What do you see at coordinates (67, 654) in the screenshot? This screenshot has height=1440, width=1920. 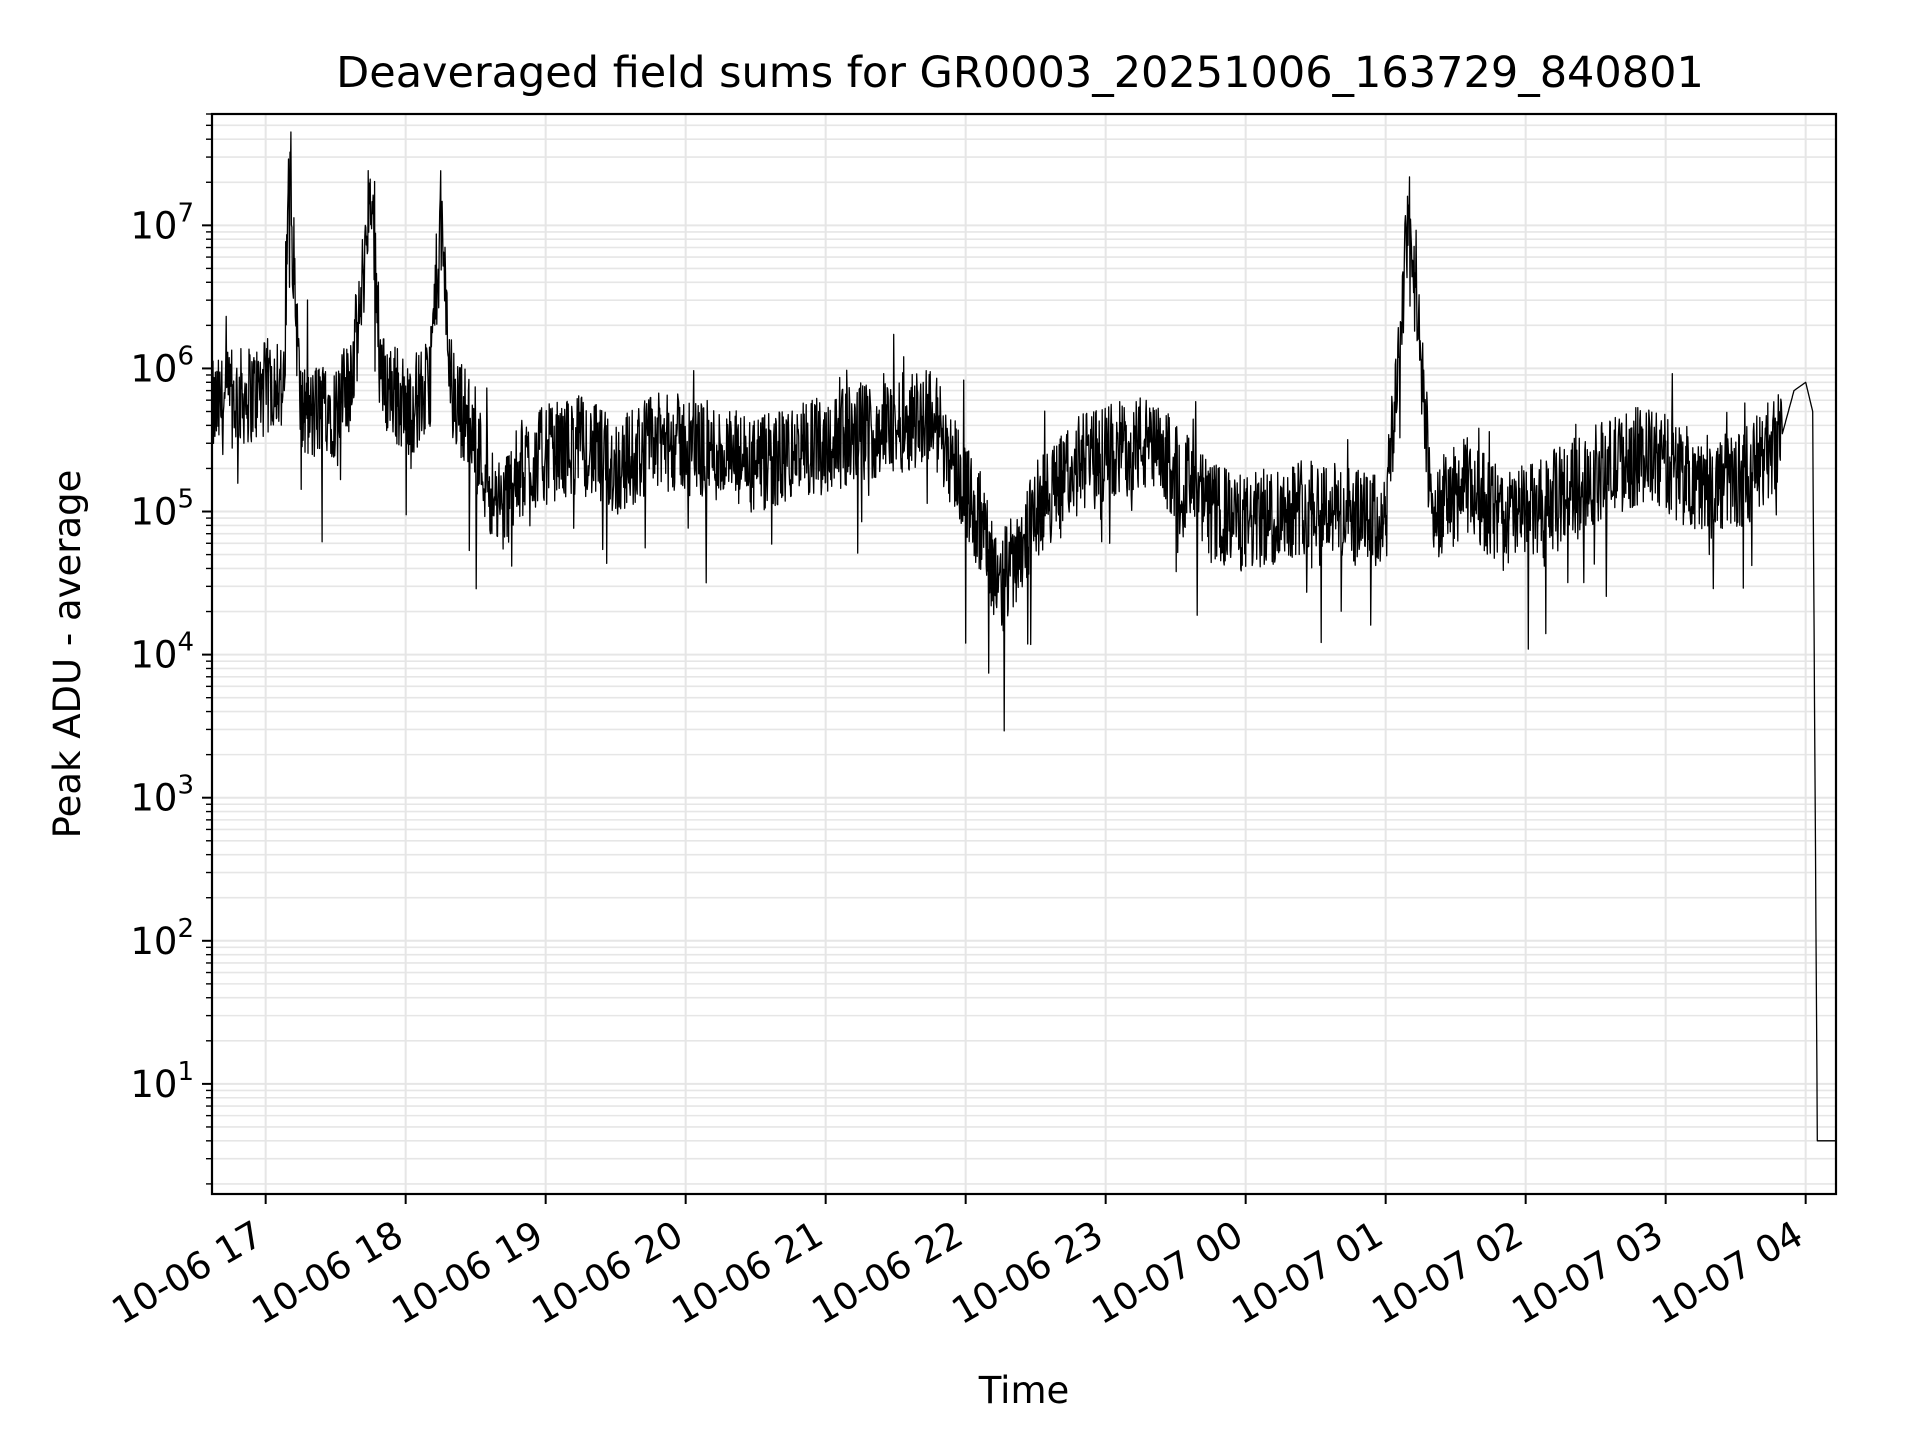 I see `y-axis-label: Peak ADU - average` at bounding box center [67, 654].